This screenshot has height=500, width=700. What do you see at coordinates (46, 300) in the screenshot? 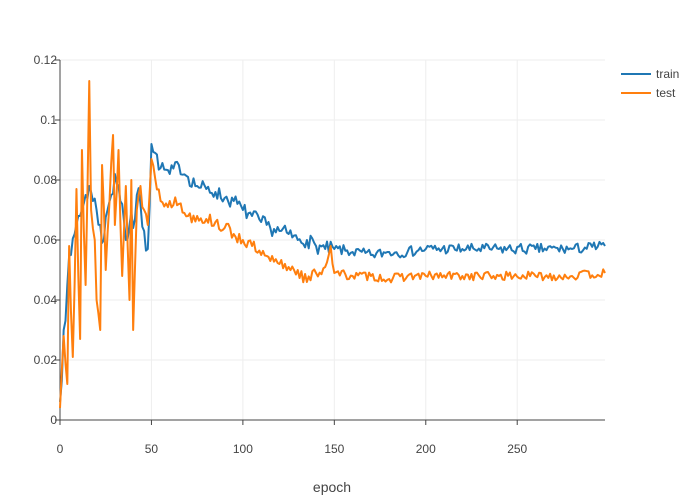
I see `y-tick-label: 0.04` at bounding box center [46, 300].